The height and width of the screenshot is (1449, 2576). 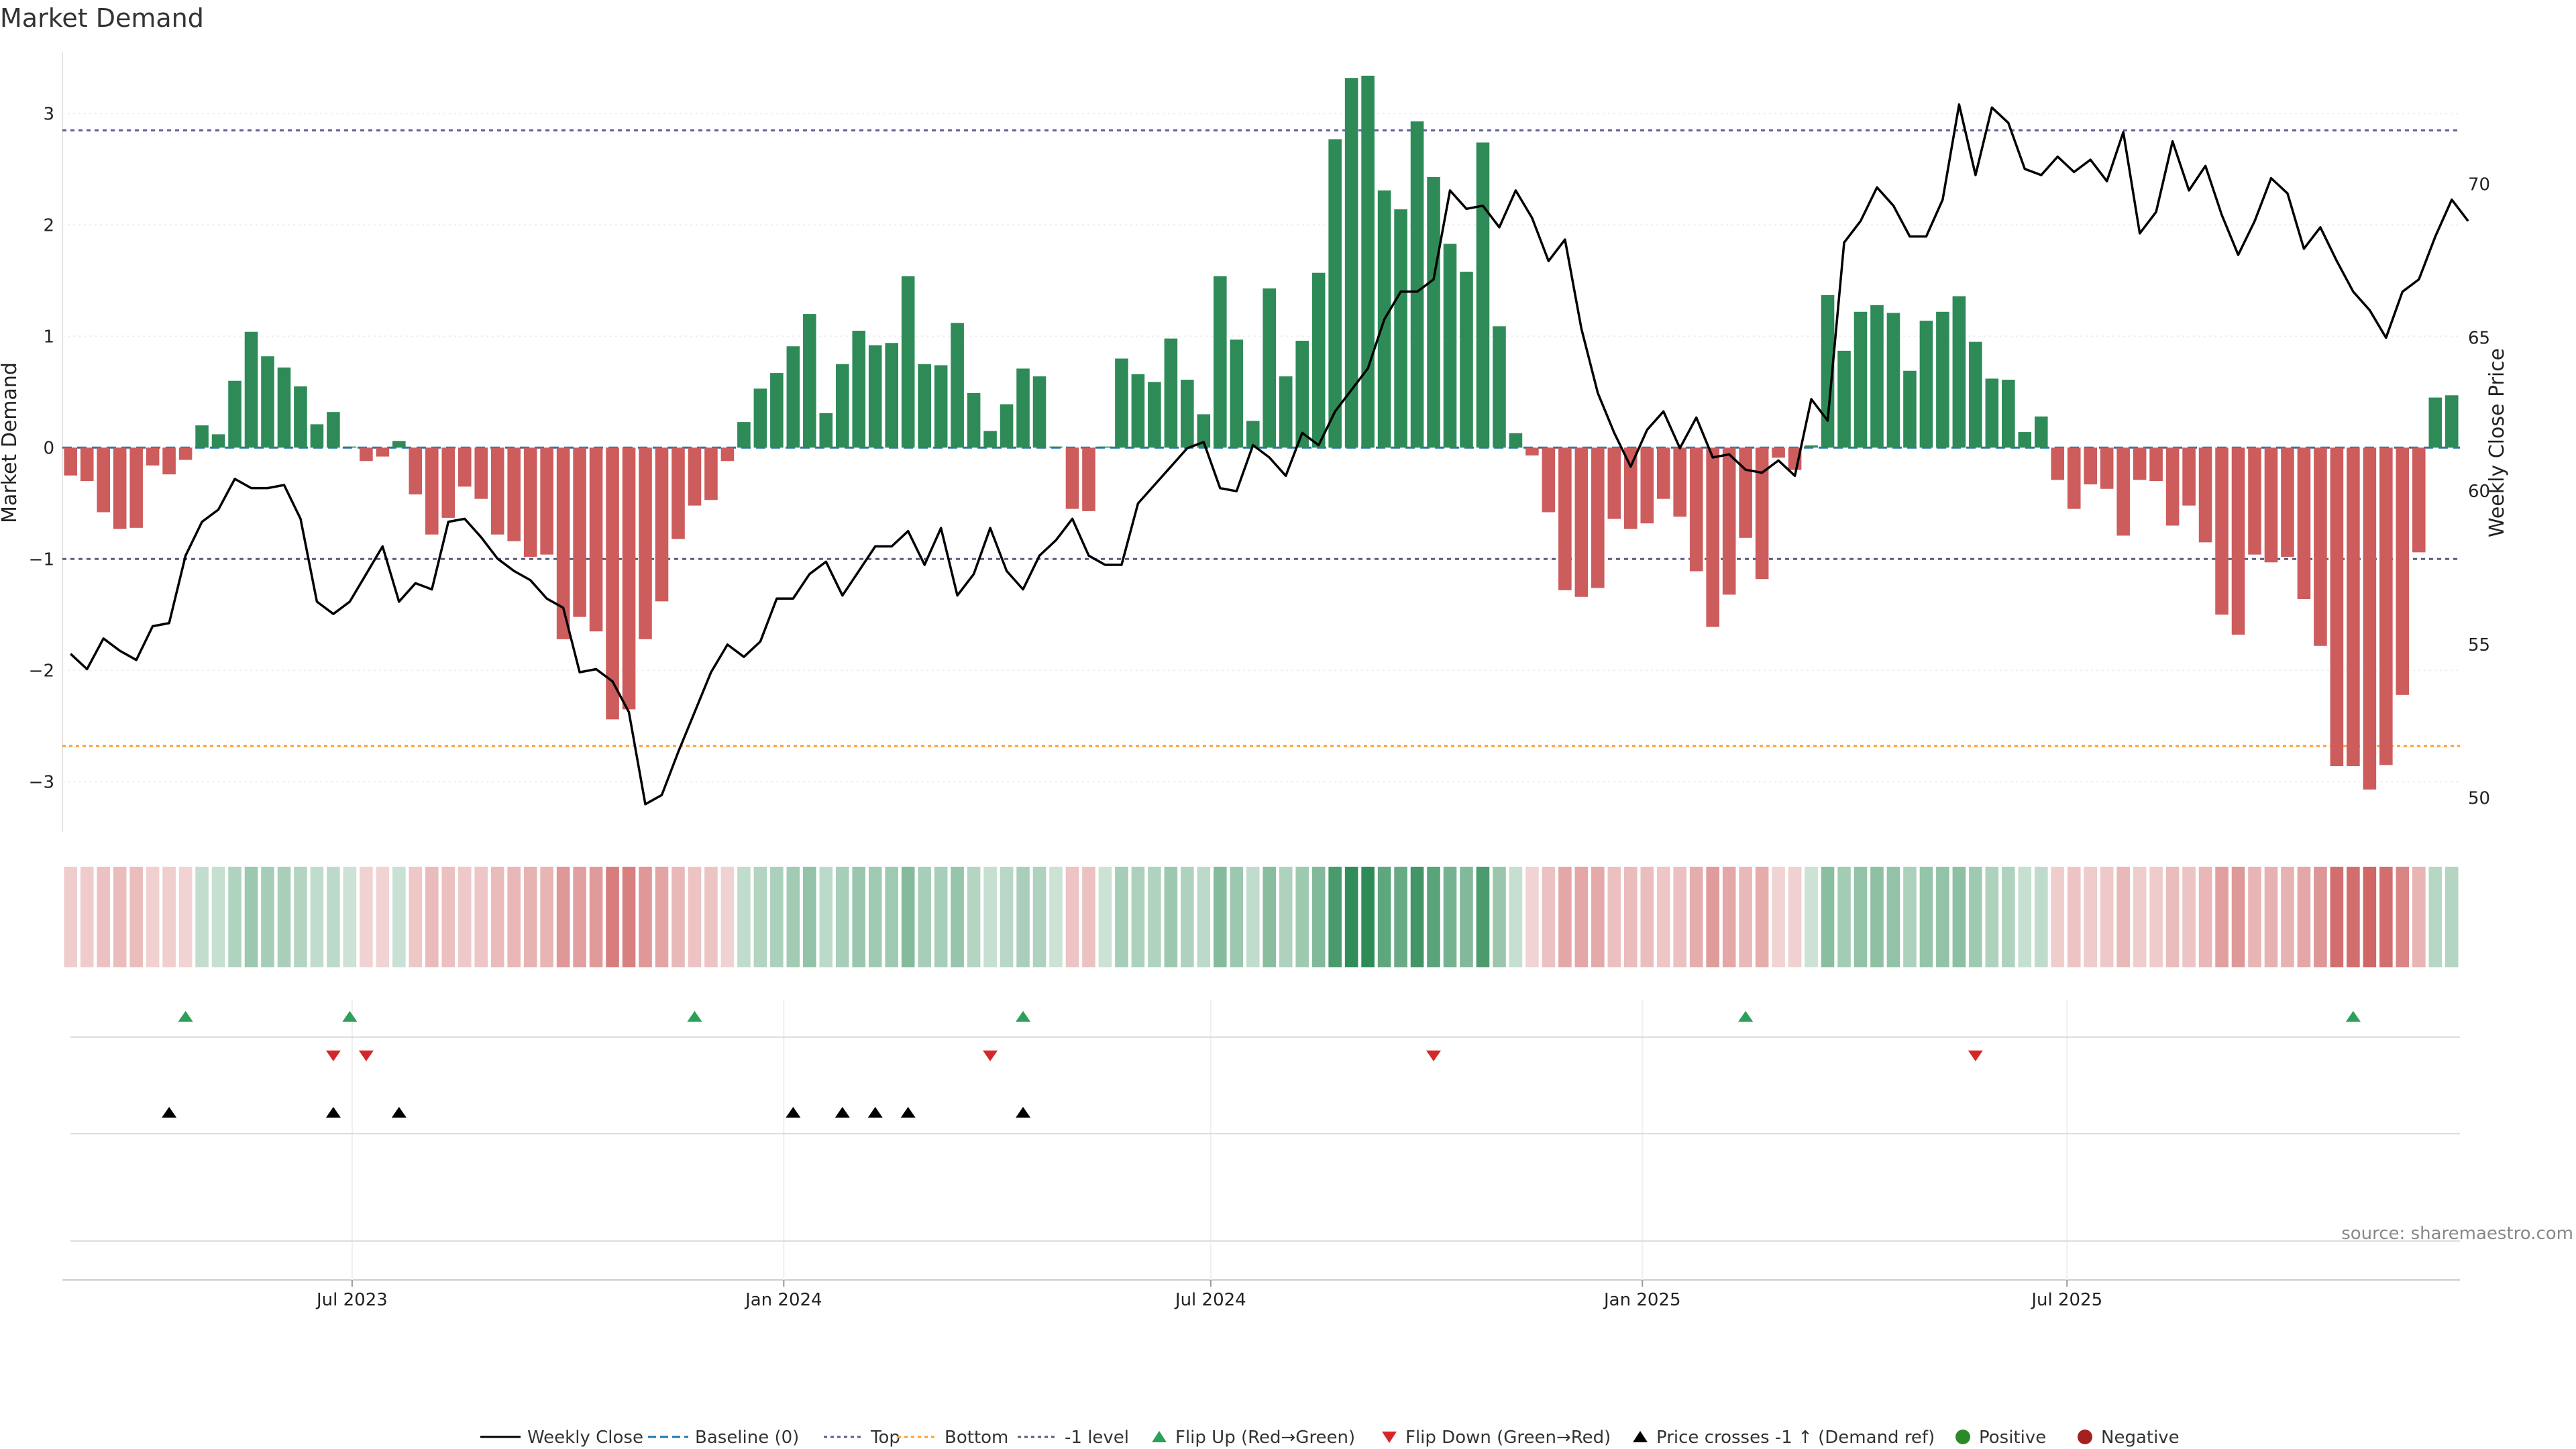 What do you see at coordinates (1508, 1438) in the screenshot?
I see `legend-label: Flip Down (Green→Red)` at bounding box center [1508, 1438].